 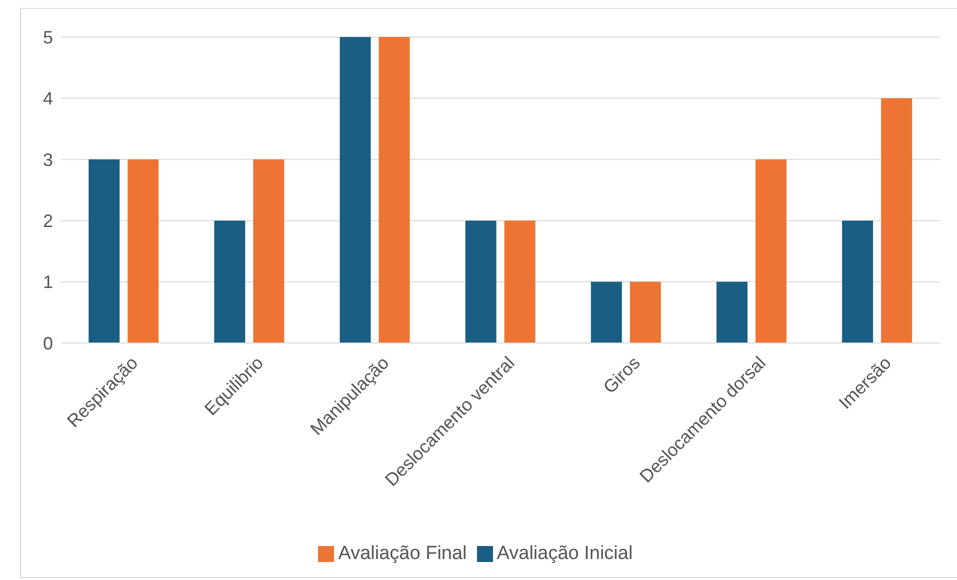 I want to click on y-tick-label: 0, so click(x=47, y=343).